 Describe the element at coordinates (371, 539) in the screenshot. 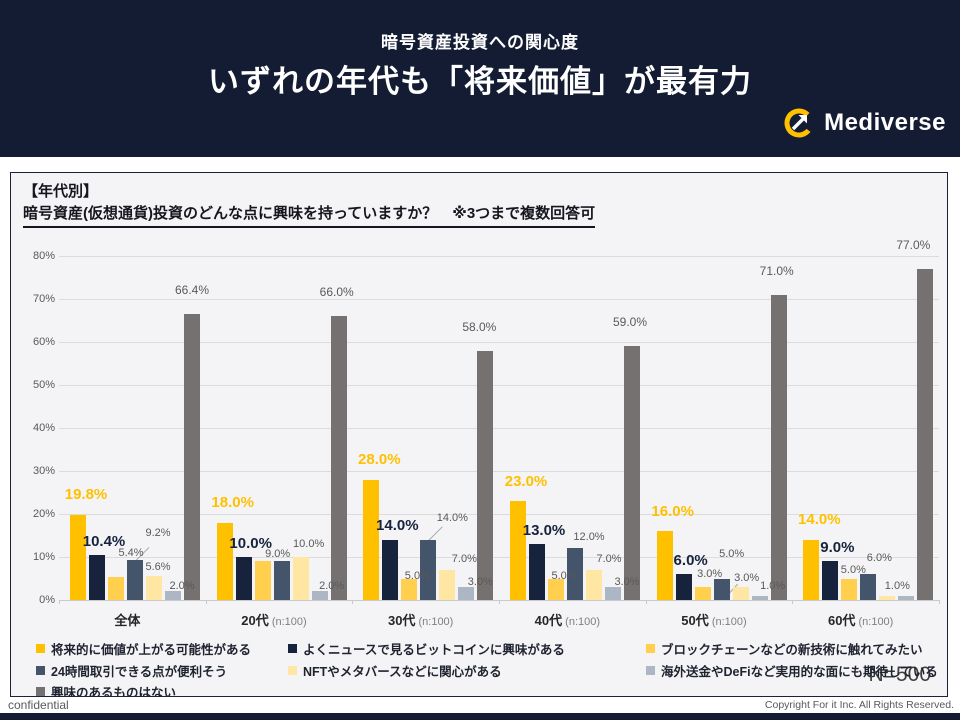

I see `bar-series0-group2` at that location.